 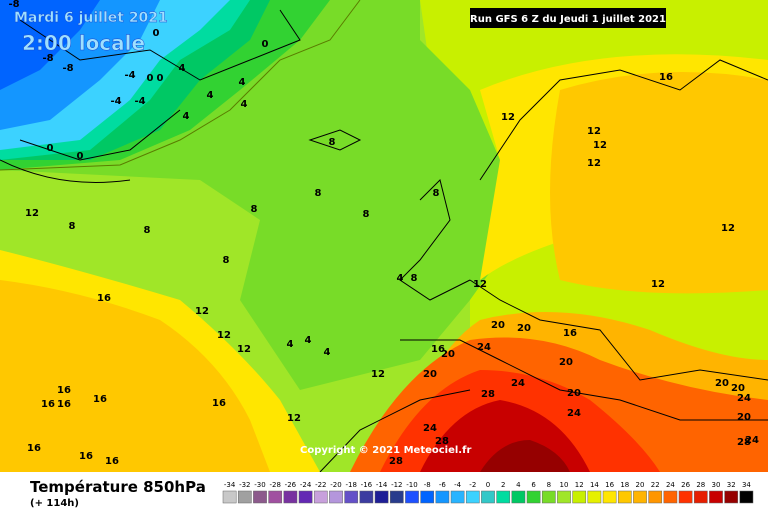 What do you see at coordinates (259, 485) in the screenshot?
I see `scale-label: -30` at bounding box center [259, 485].